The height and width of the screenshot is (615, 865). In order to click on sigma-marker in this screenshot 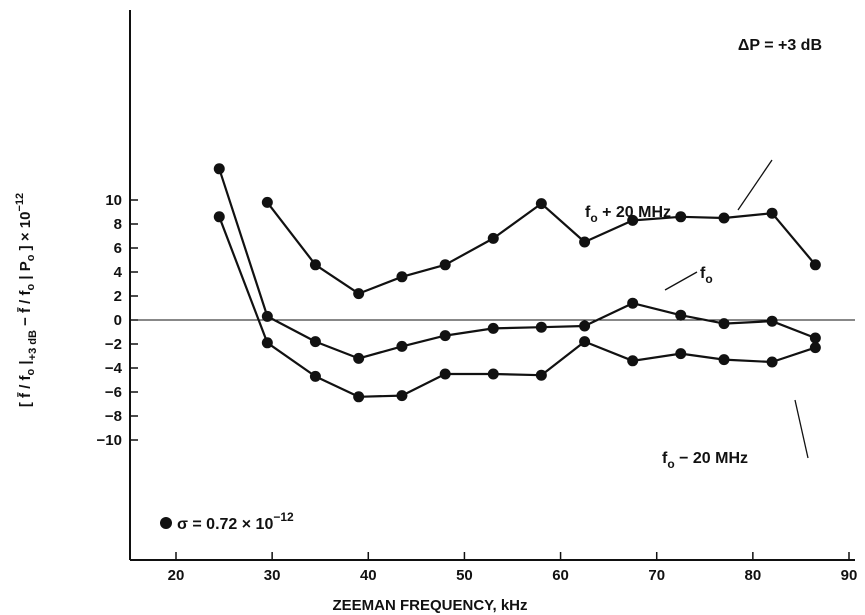, I will do `click(166, 523)`.